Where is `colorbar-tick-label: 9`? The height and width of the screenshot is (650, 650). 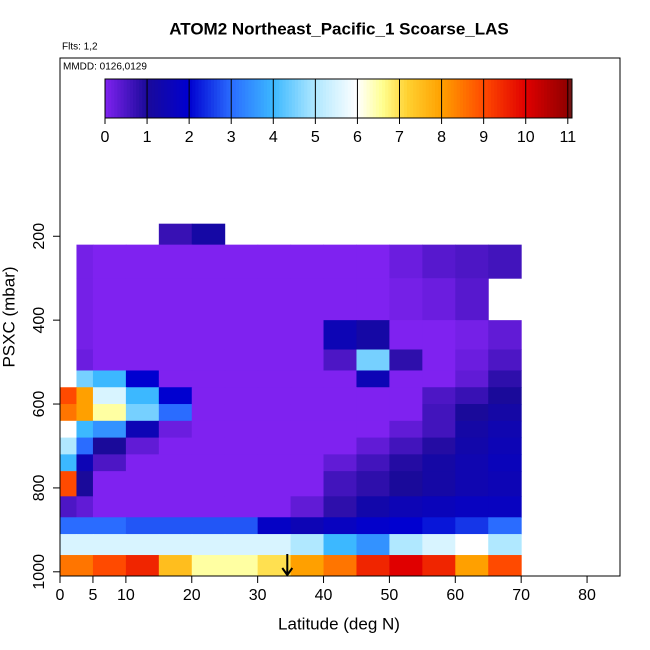
colorbar-tick-label: 9 is located at coordinates (483, 137).